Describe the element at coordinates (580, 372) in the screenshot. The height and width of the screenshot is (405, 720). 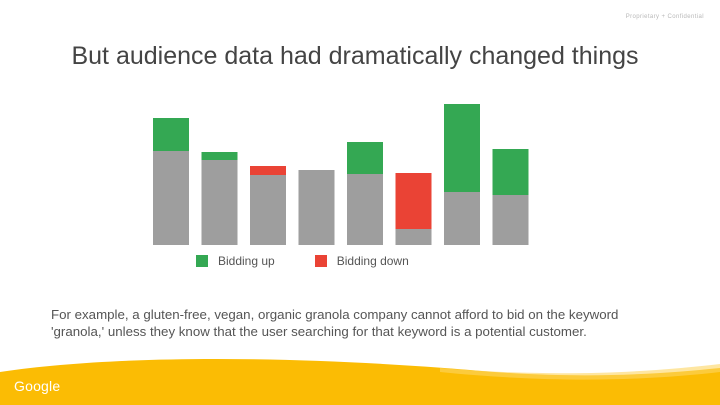
I see `footer-yellow-light` at that location.